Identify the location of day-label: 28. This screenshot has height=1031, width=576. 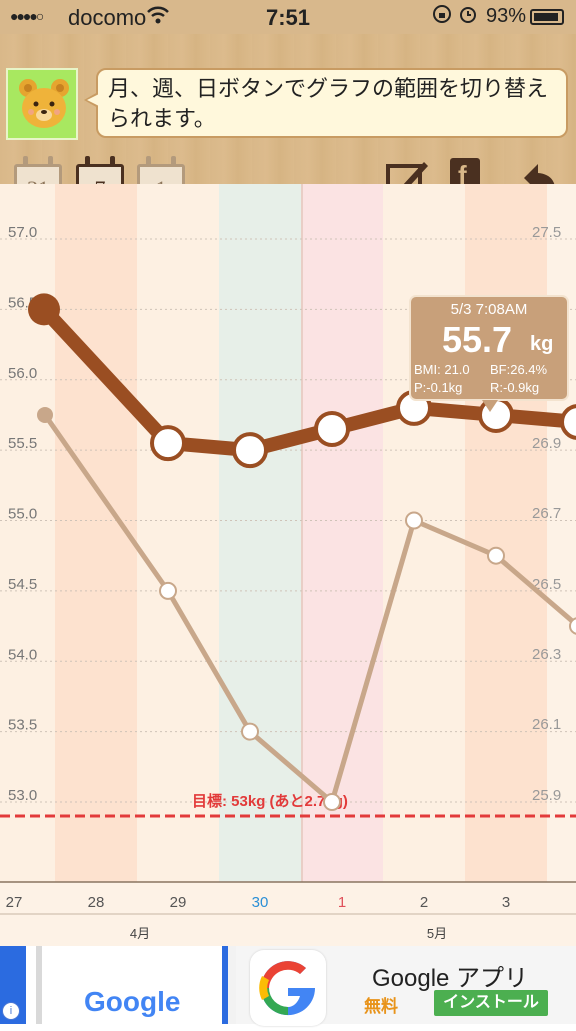
(96, 902).